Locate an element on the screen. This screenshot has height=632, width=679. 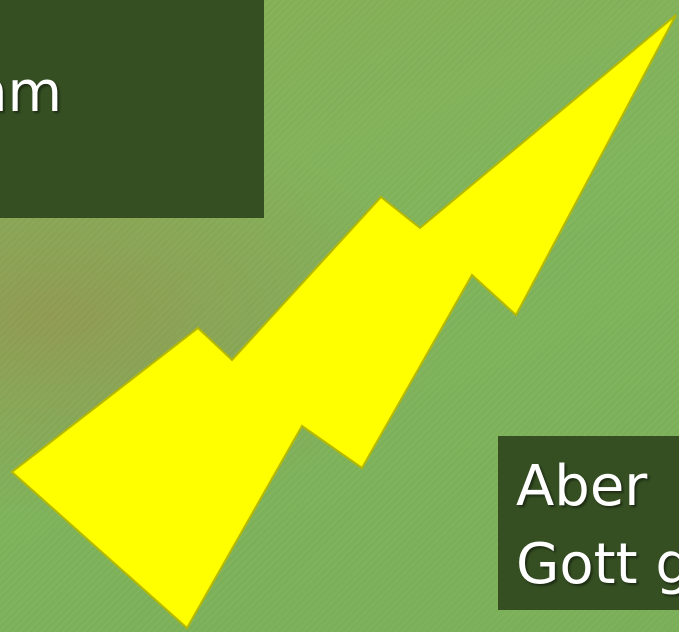
bottom-right-text-box: Aber Gott g is located at coordinates (588, 523).